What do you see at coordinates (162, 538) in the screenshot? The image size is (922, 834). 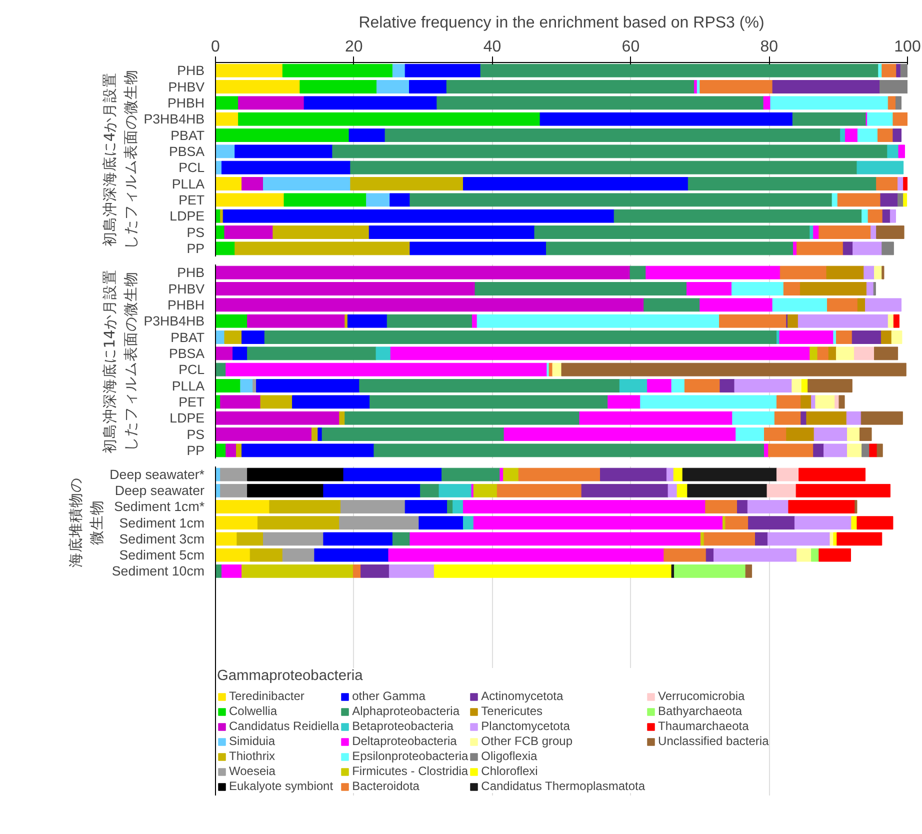 I see `y-tick-label: Sediment 3cm` at bounding box center [162, 538].